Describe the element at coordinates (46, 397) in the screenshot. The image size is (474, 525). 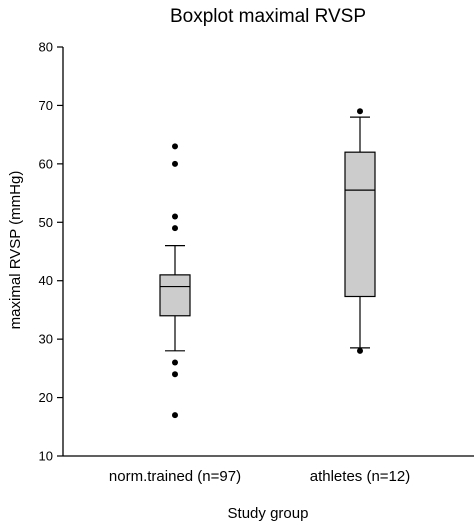
I see `y-tick-label: 20` at that location.